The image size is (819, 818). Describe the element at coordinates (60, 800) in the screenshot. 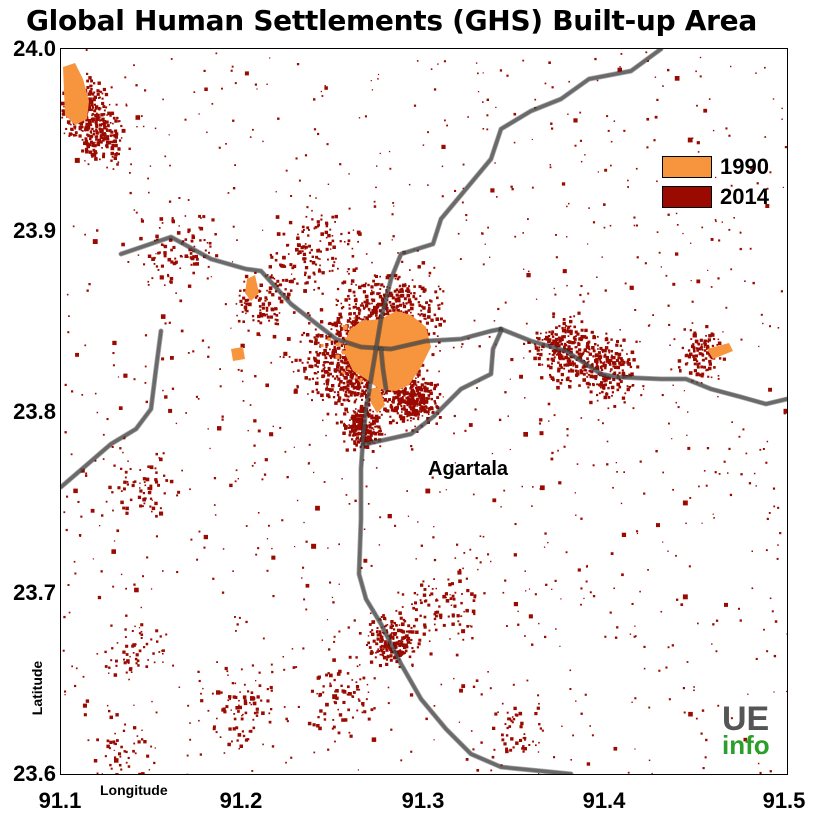

I see `x-tick-91-1: 91.1` at that location.